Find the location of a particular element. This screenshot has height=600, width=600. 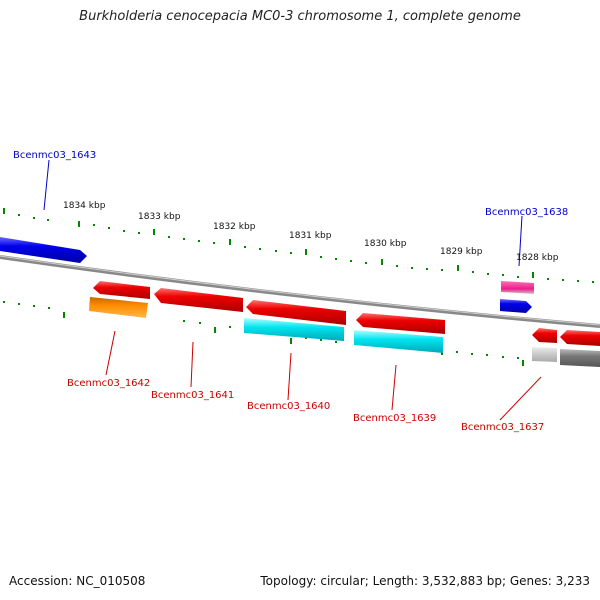

scale-label-1828: 1828 kbp is located at coordinates (537, 258).